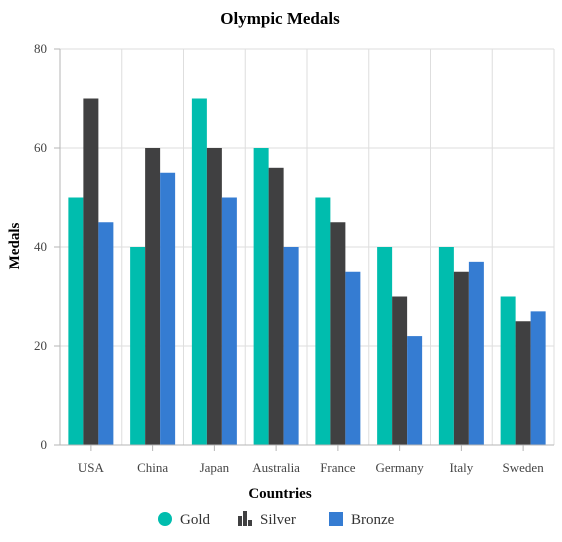  I want to click on bar-silver-japan, so click(214, 296).